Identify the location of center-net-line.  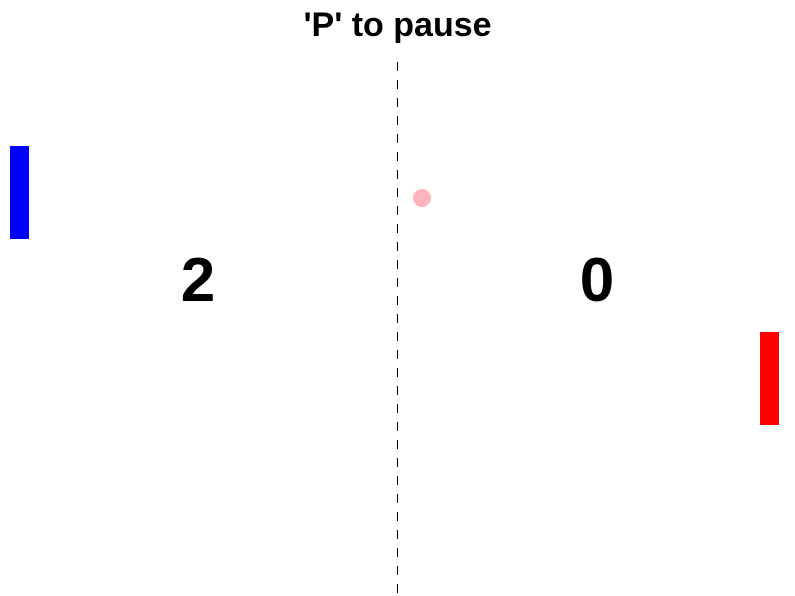
(398, 329).